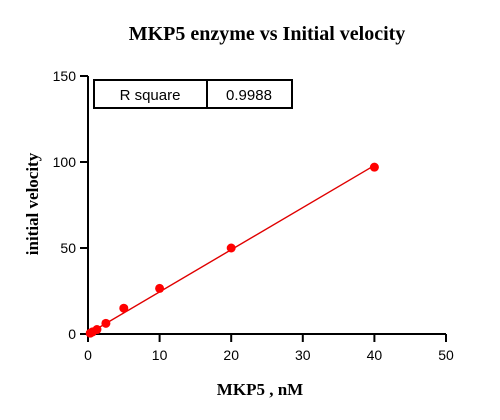 The width and height of the screenshot is (500, 420). Describe the element at coordinates (65, 162) in the screenshot. I see `y-tick-label: 100` at that location.